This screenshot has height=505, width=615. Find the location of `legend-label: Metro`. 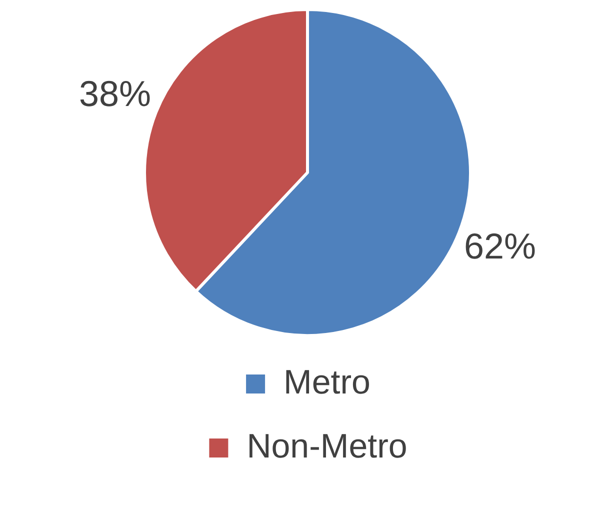

legend-label: Metro is located at coordinates (327, 382).